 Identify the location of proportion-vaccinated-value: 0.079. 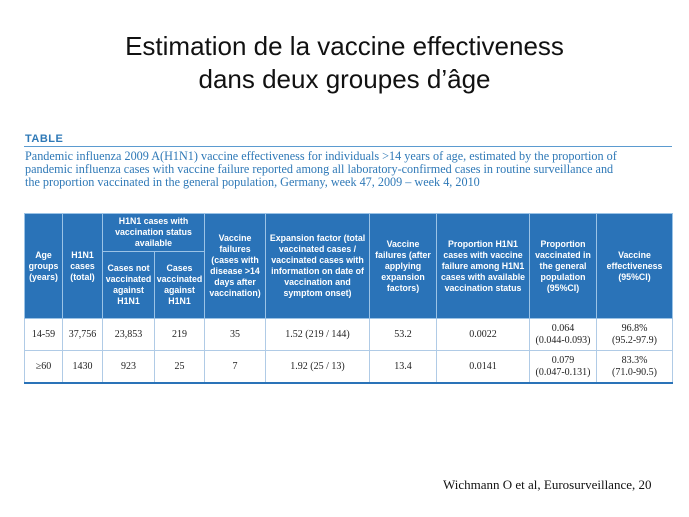
(563, 360).